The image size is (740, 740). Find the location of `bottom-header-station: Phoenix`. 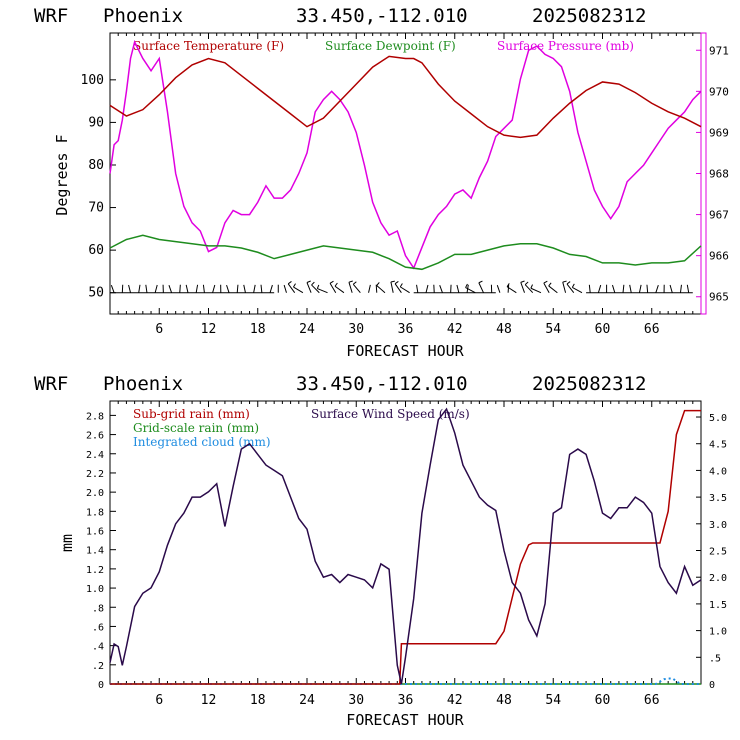

bottom-header-station: Phoenix is located at coordinates (143, 384).